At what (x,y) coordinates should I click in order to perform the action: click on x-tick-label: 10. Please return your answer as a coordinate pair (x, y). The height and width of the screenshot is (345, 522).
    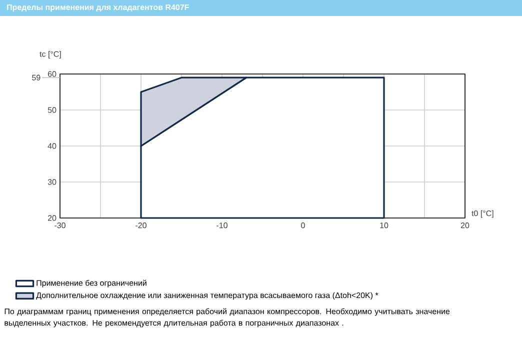
    Looking at the image, I should click on (384, 225).